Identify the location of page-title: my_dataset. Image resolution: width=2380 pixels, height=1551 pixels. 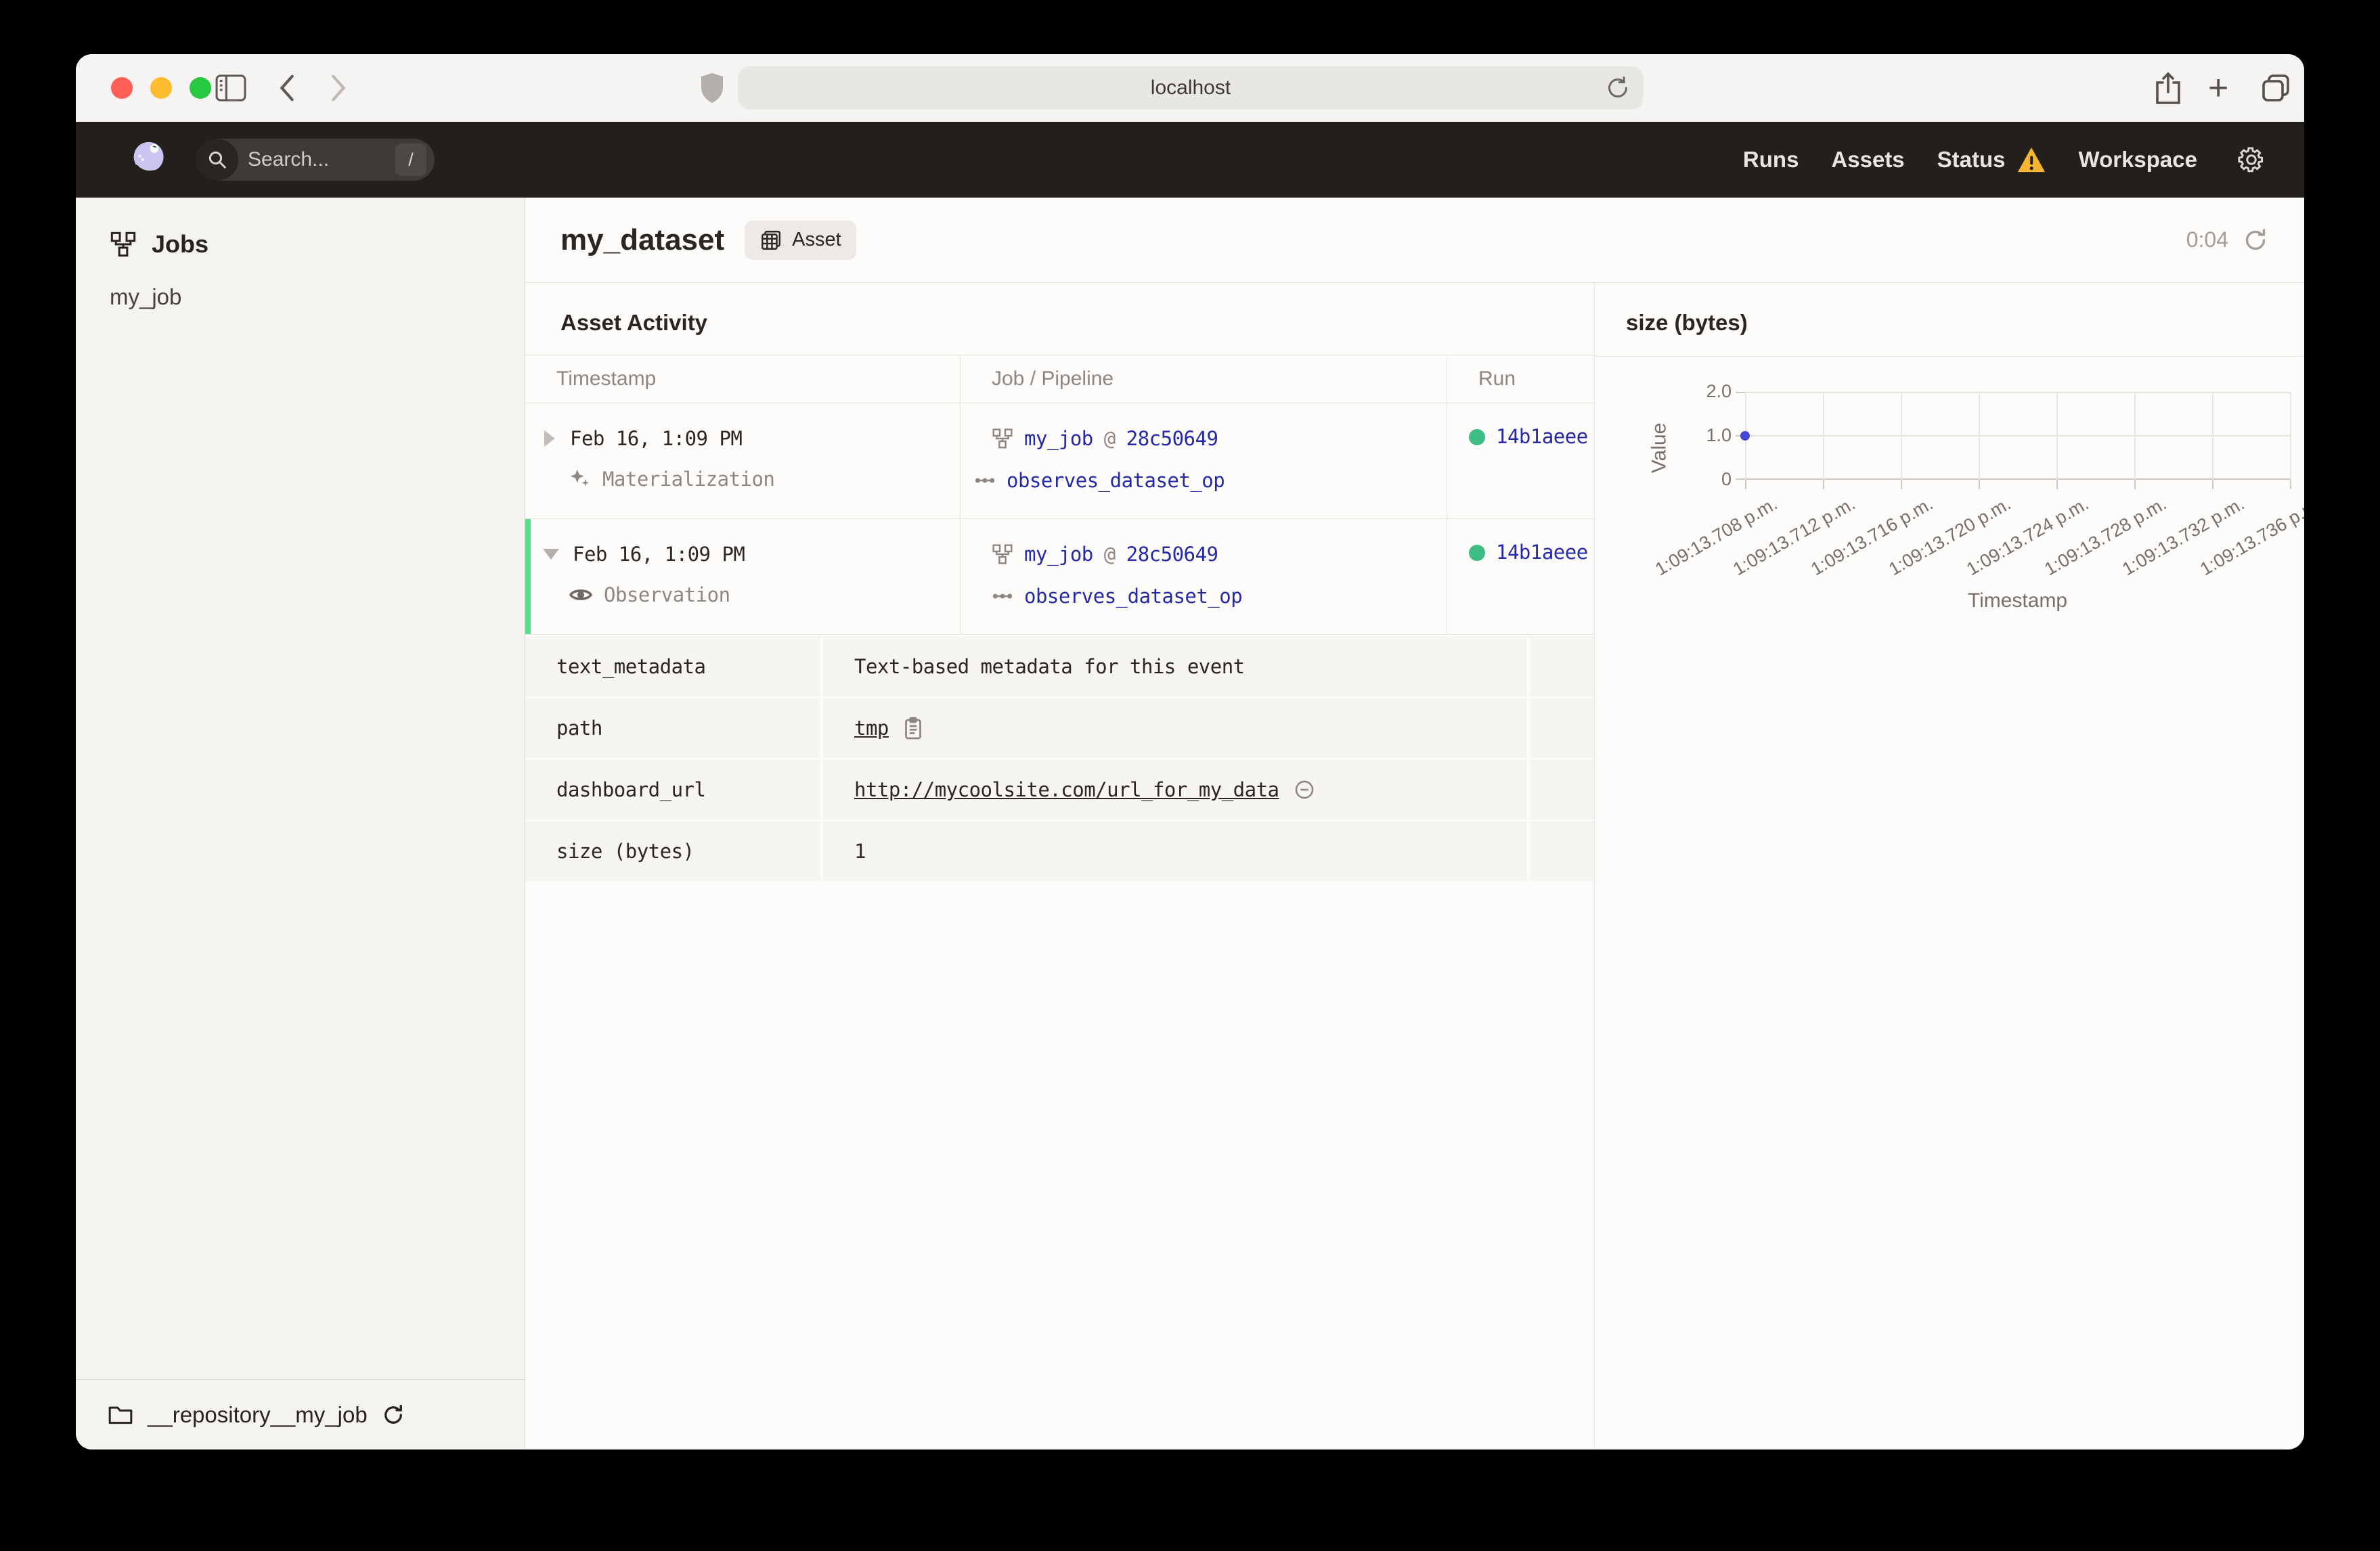
(642, 239).